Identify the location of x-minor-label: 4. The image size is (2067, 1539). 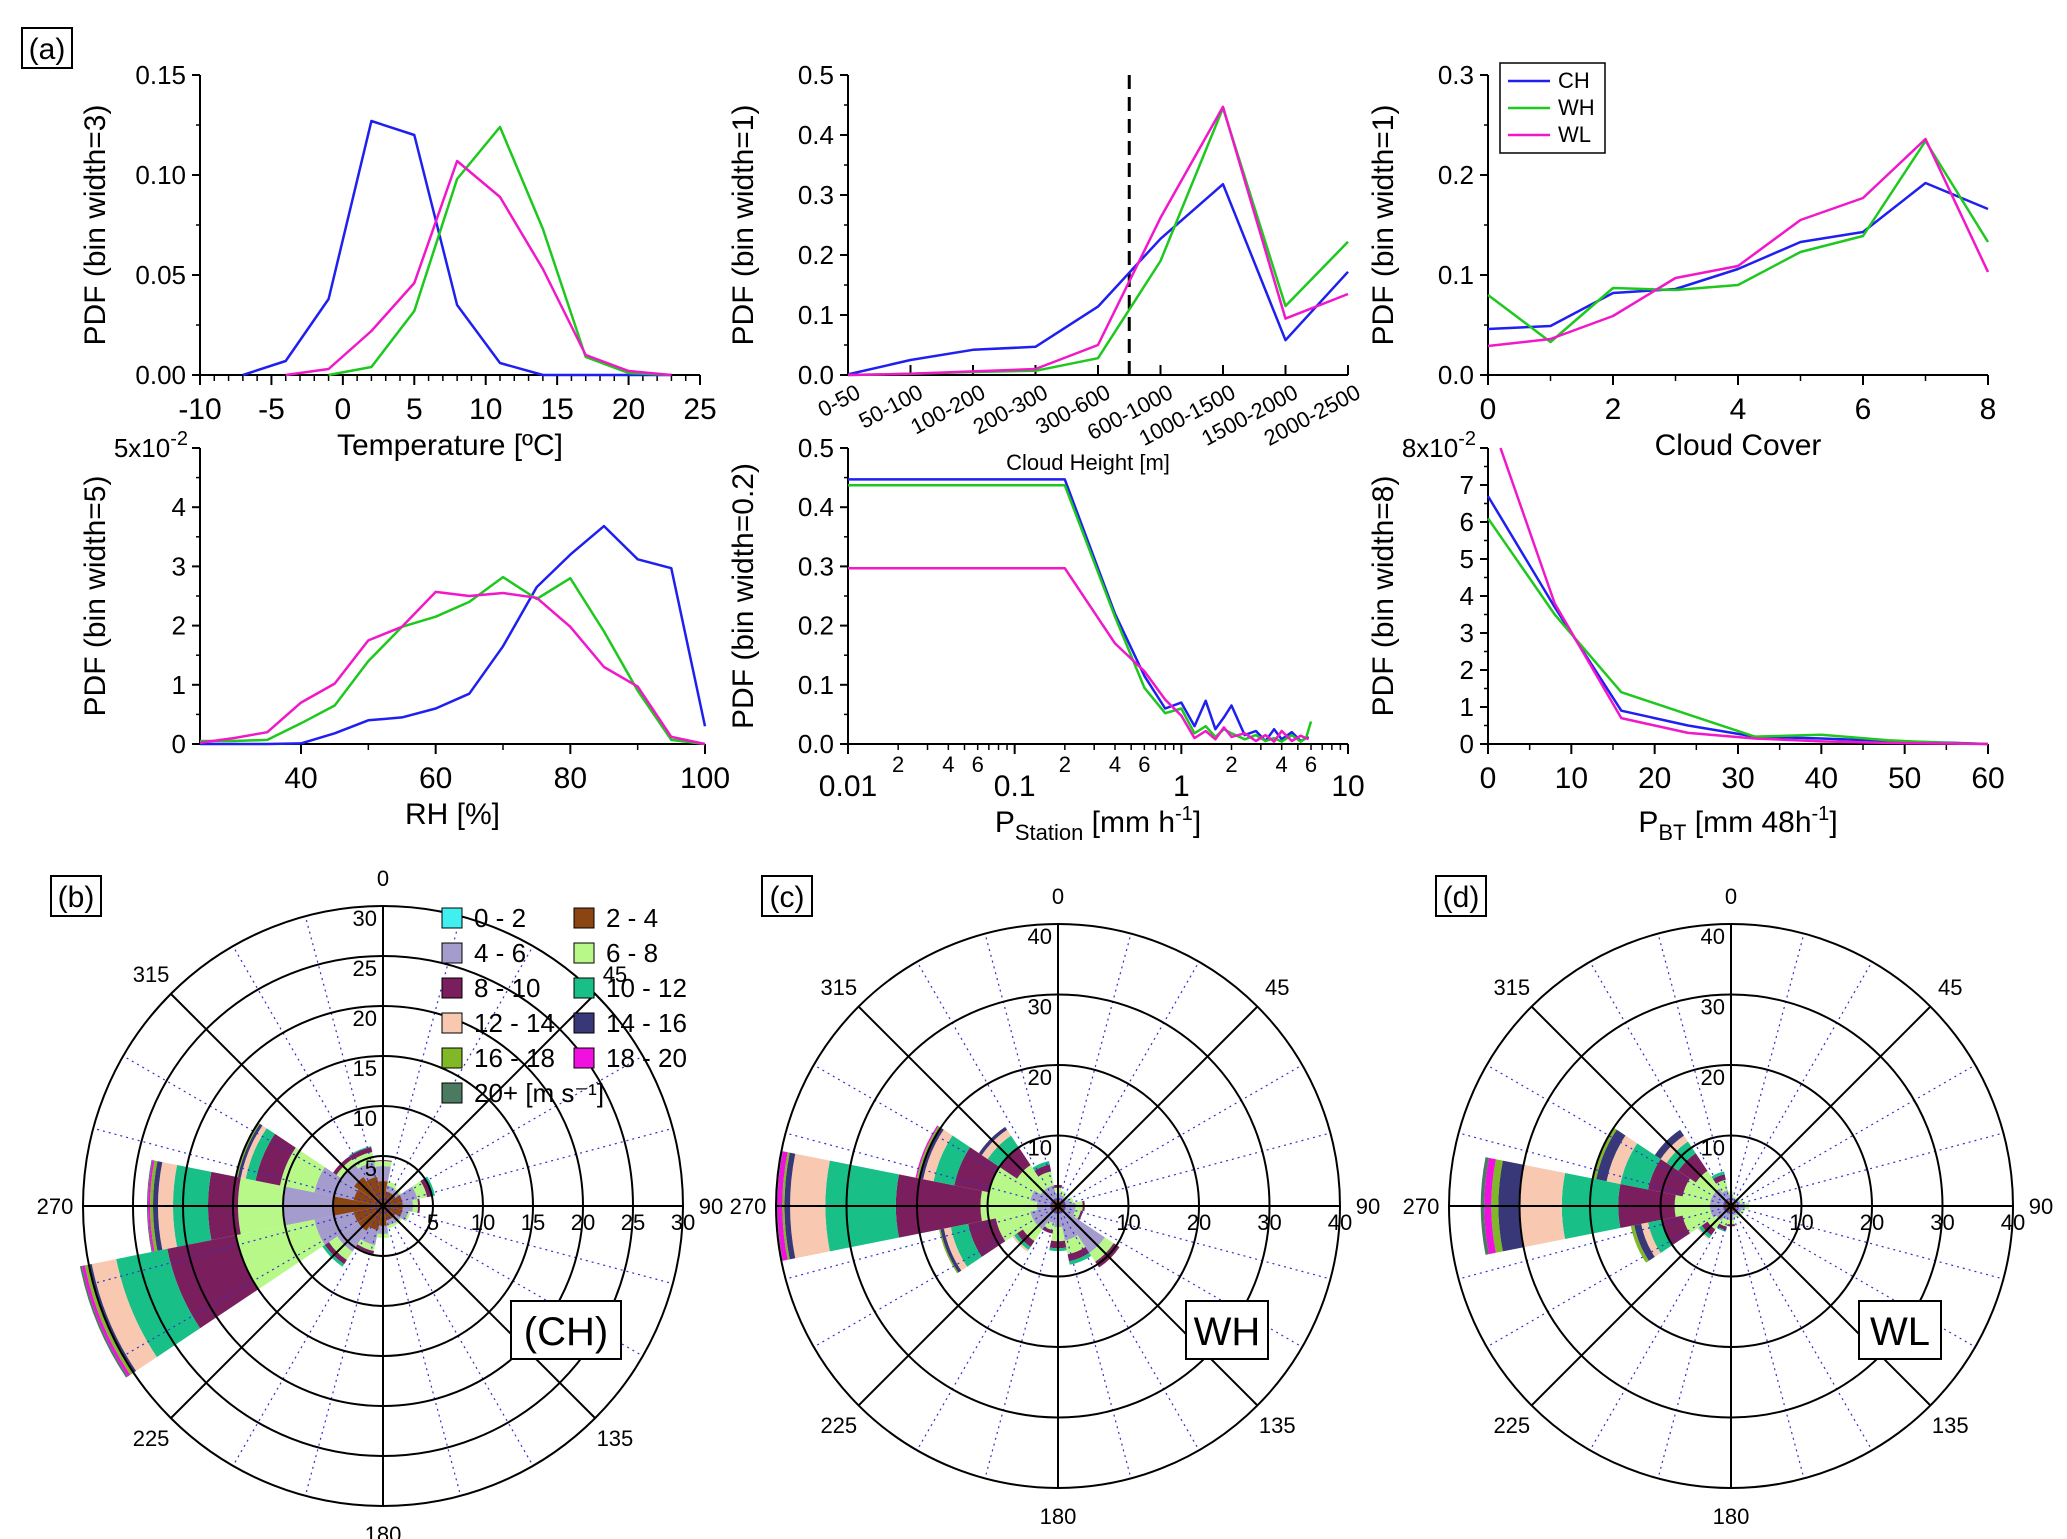
(1282, 764).